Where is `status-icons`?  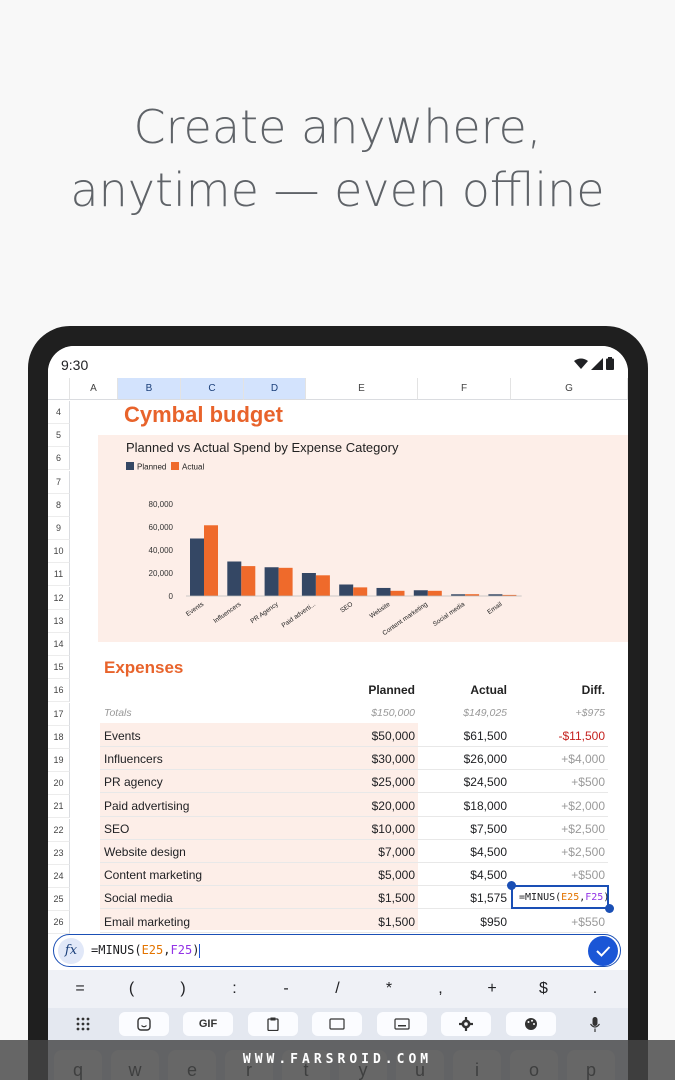
status-icons is located at coordinates (594, 363).